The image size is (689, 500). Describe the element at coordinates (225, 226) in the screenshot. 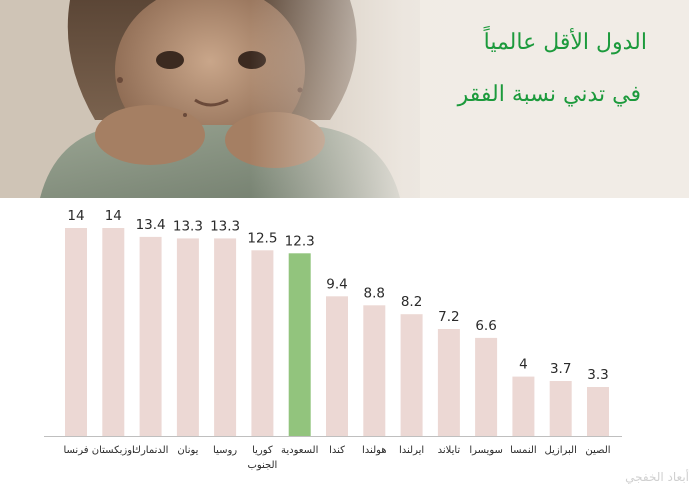

I see `value-label-4: 13.3` at that location.